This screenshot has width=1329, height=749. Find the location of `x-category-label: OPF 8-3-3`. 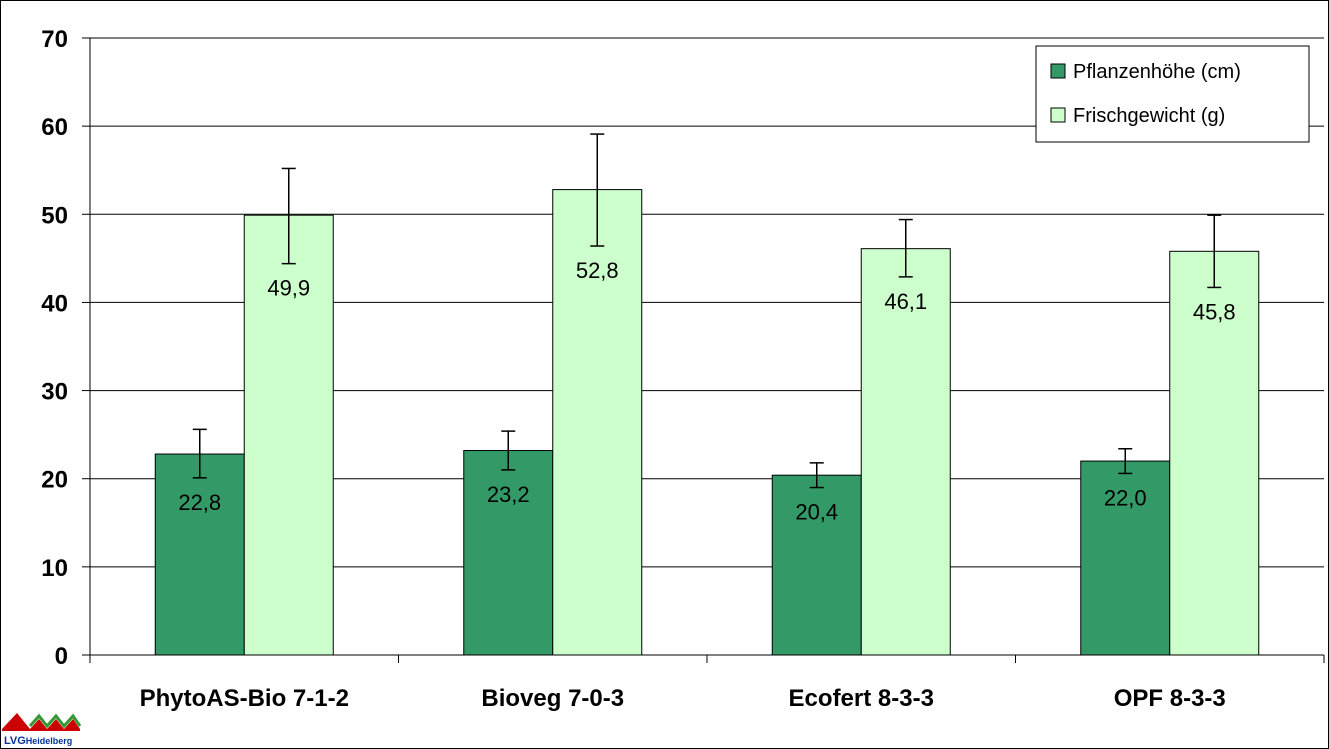

x-category-label: OPF 8-3-3 is located at coordinates (1170, 698).